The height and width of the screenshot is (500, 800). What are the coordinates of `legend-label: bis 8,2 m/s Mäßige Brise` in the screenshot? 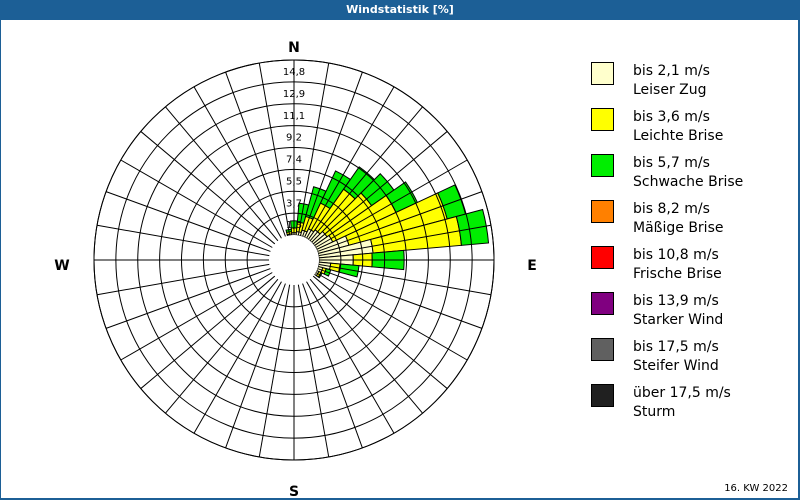 It's located at (678, 218).